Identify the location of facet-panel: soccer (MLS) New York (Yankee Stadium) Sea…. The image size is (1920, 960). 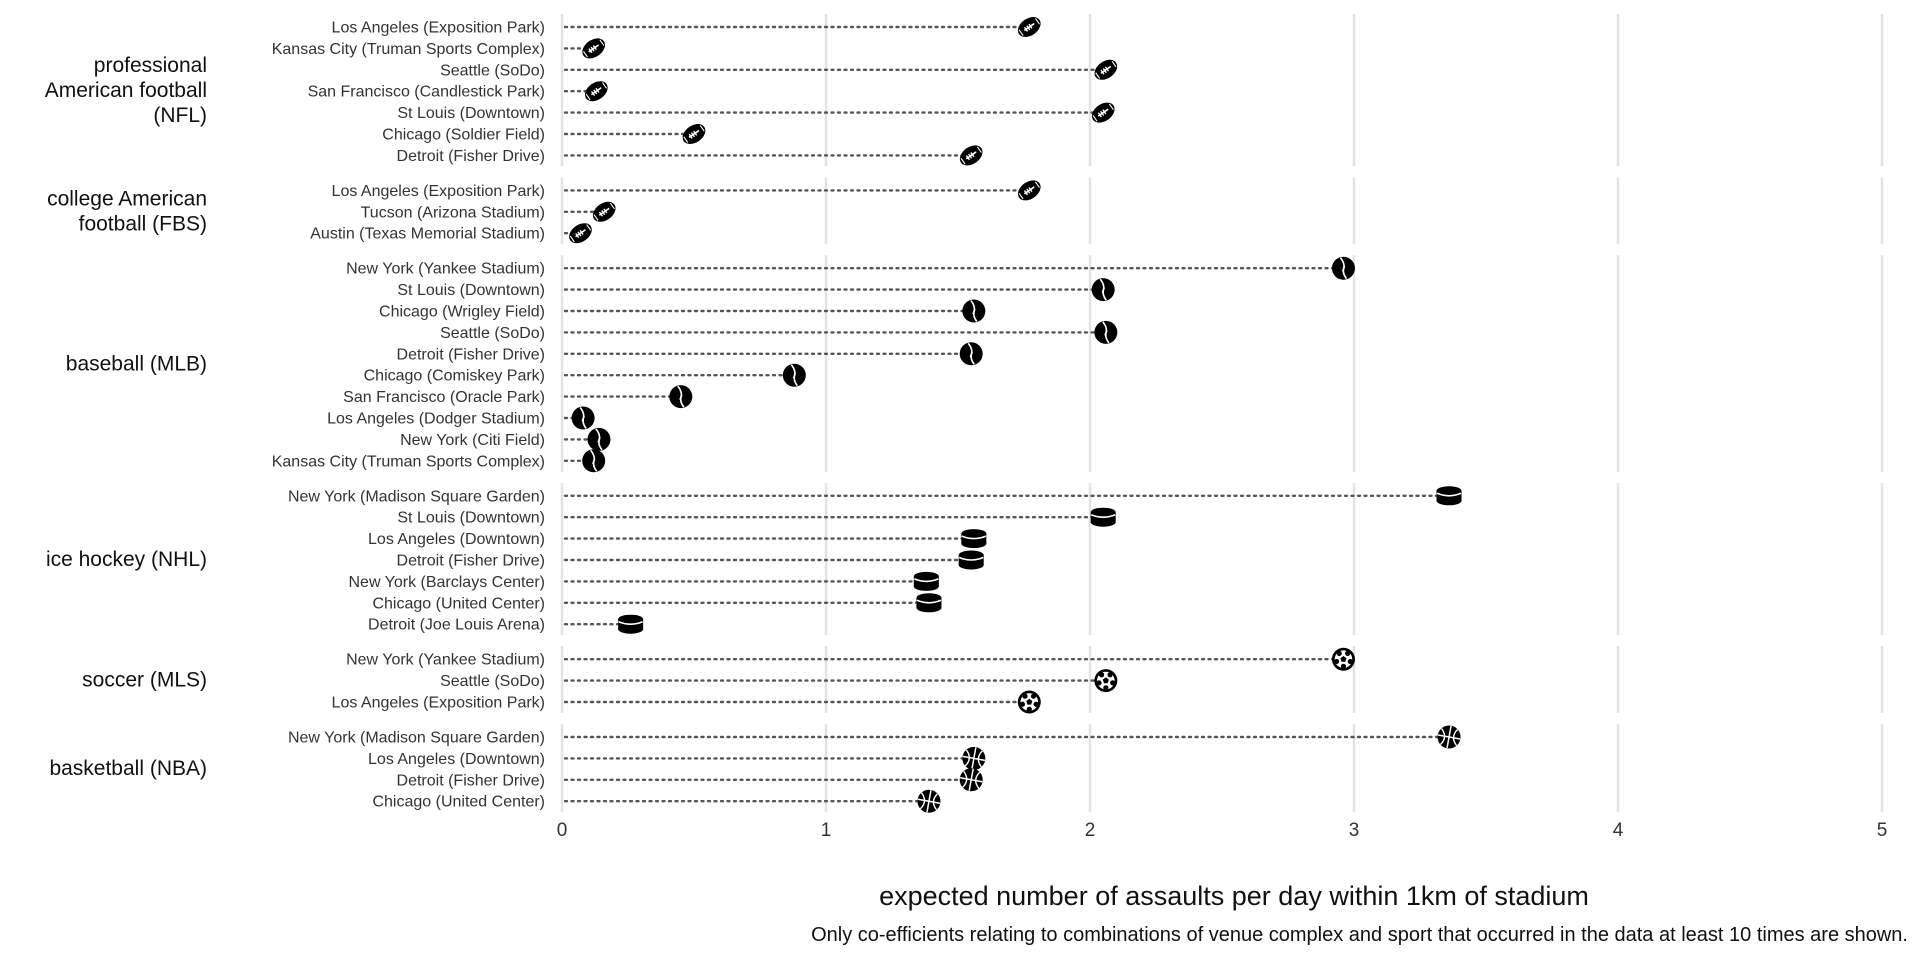
(718, 680).